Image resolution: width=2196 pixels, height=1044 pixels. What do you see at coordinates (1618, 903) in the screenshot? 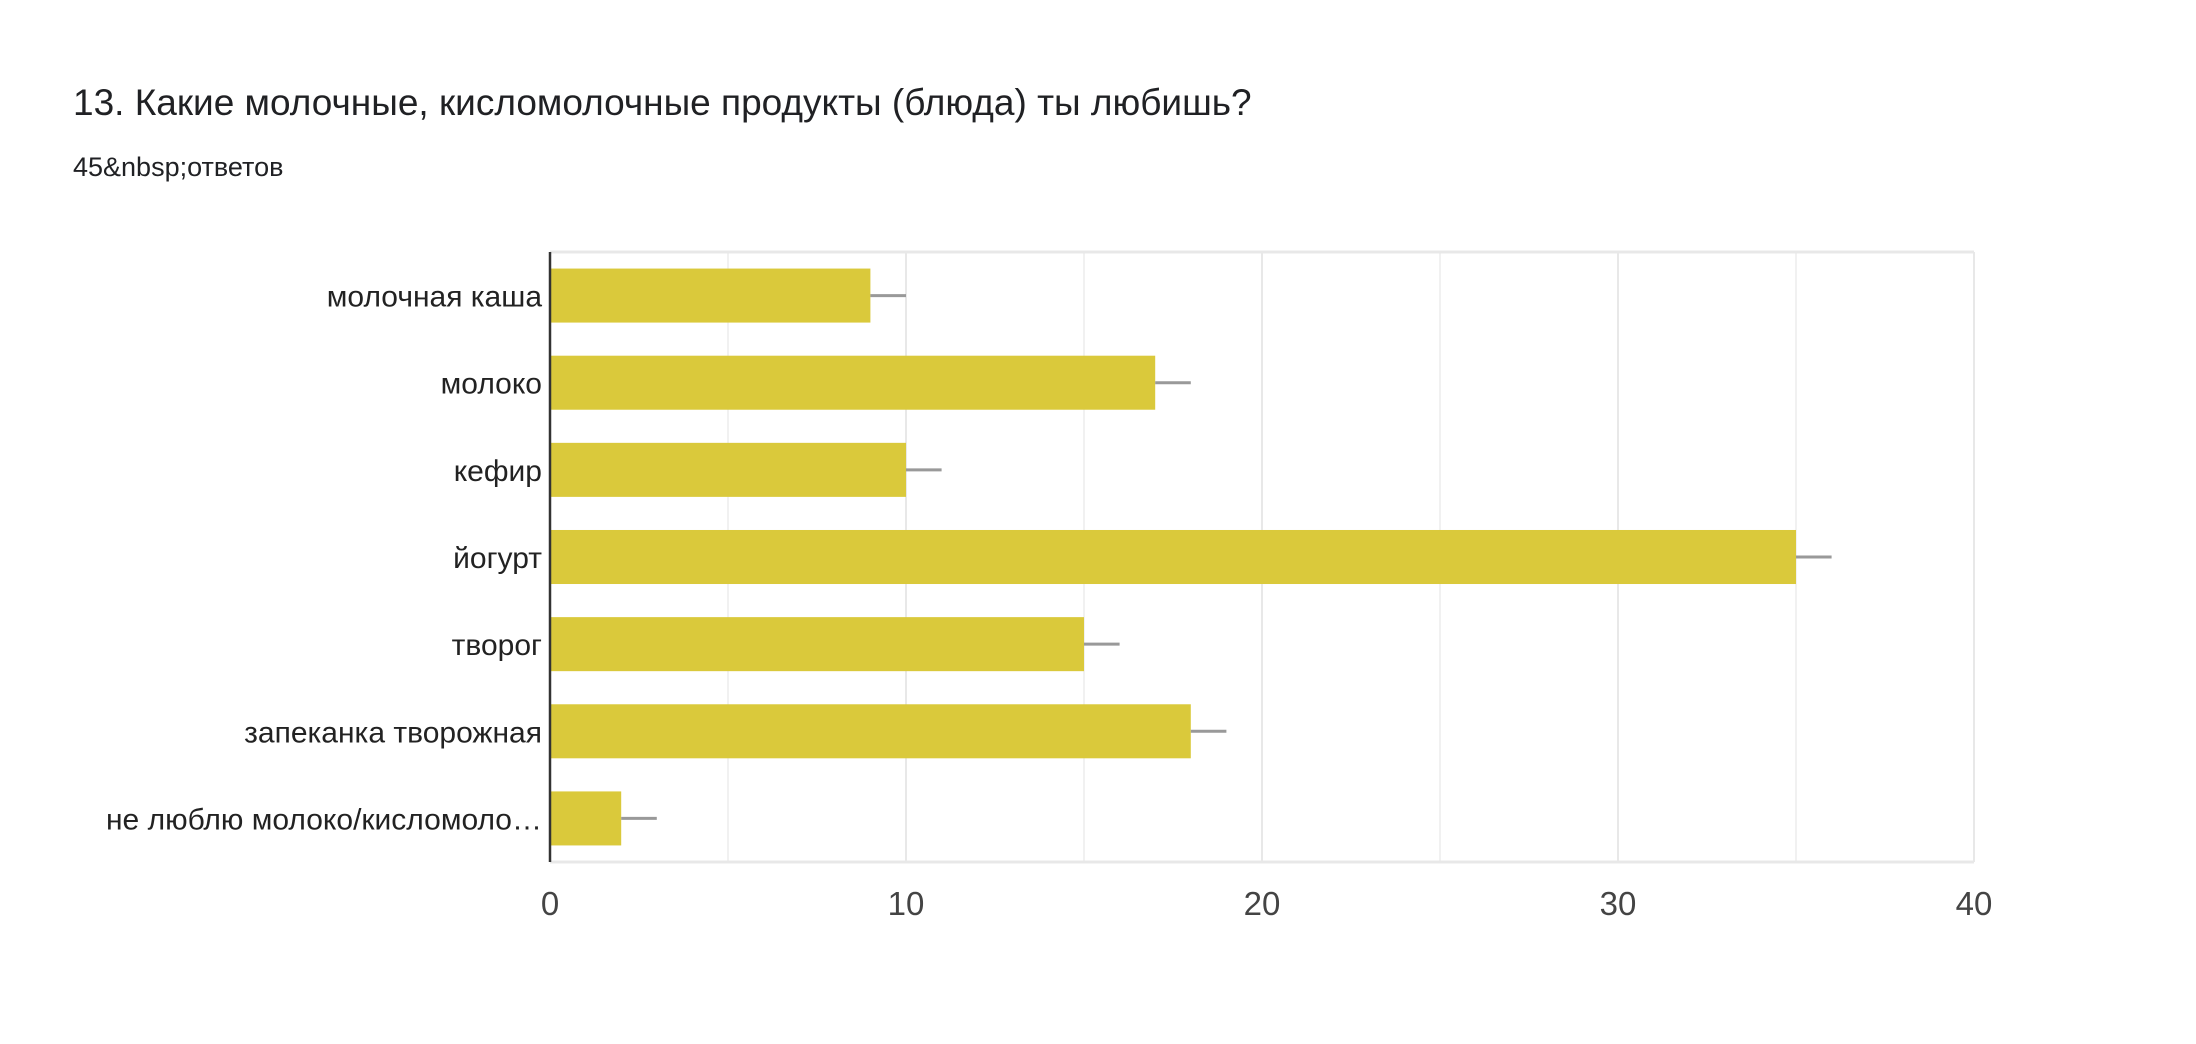
I see `x-tick-label: 30` at bounding box center [1618, 903].